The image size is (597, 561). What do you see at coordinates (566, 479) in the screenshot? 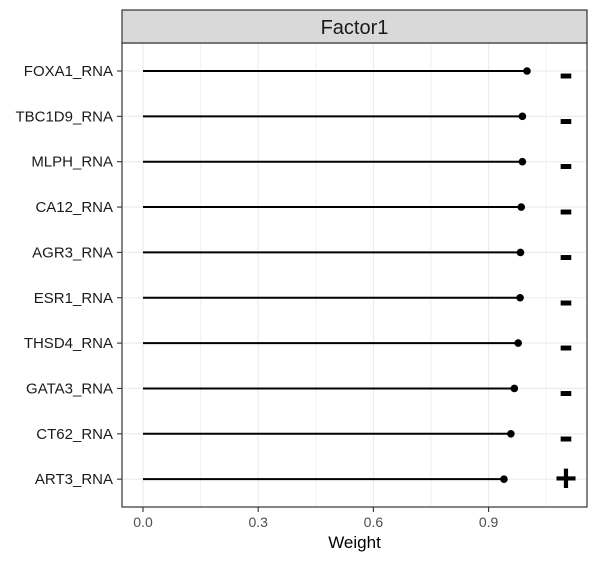
I see `plus-sign: +` at bounding box center [566, 479].